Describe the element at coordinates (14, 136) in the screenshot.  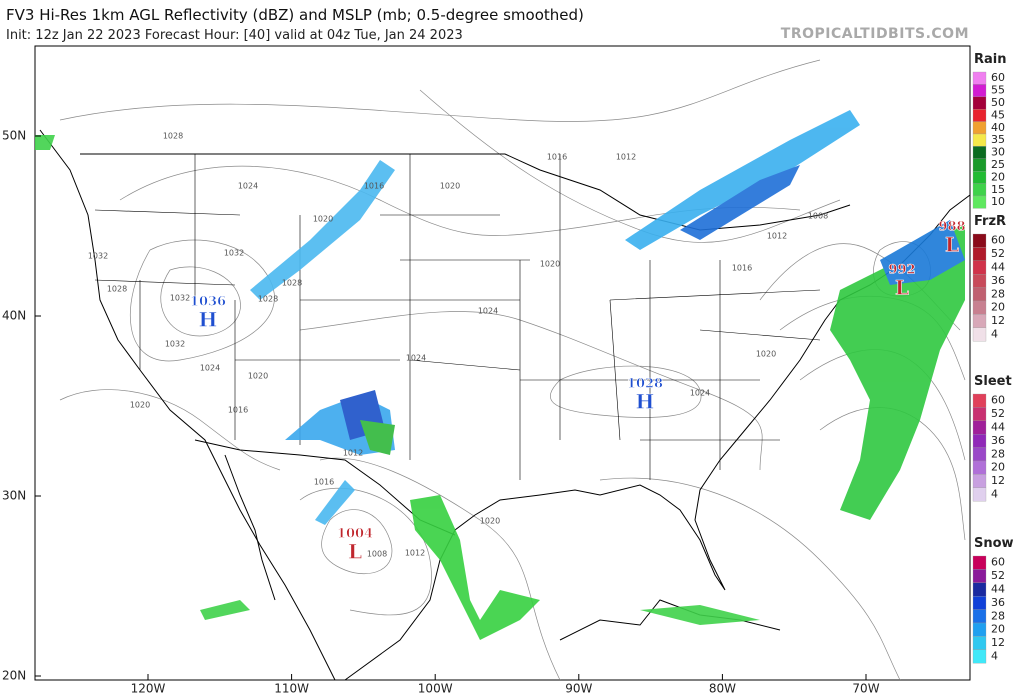
I see `lat-label: 50N` at that location.